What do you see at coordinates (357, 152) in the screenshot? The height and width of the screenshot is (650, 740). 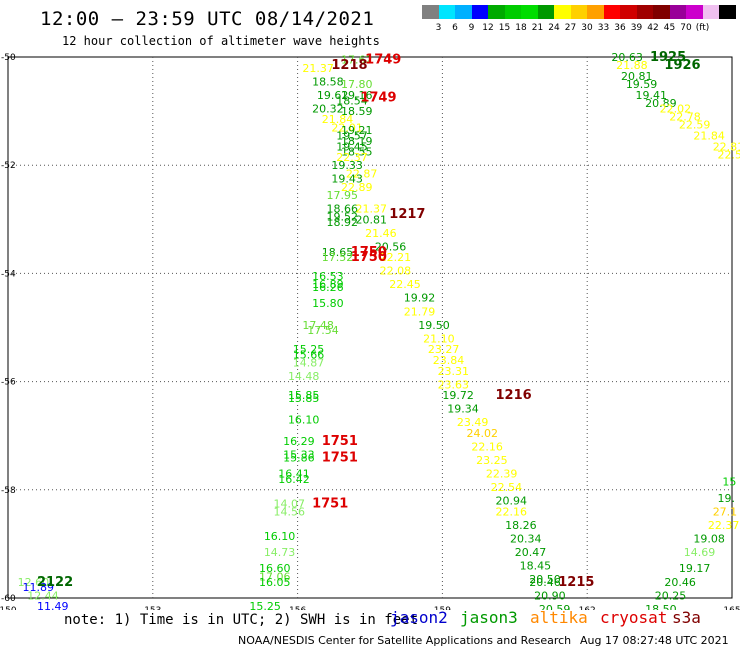 I see `wave-height-value: 18.55` at bounding box center [357, 152].